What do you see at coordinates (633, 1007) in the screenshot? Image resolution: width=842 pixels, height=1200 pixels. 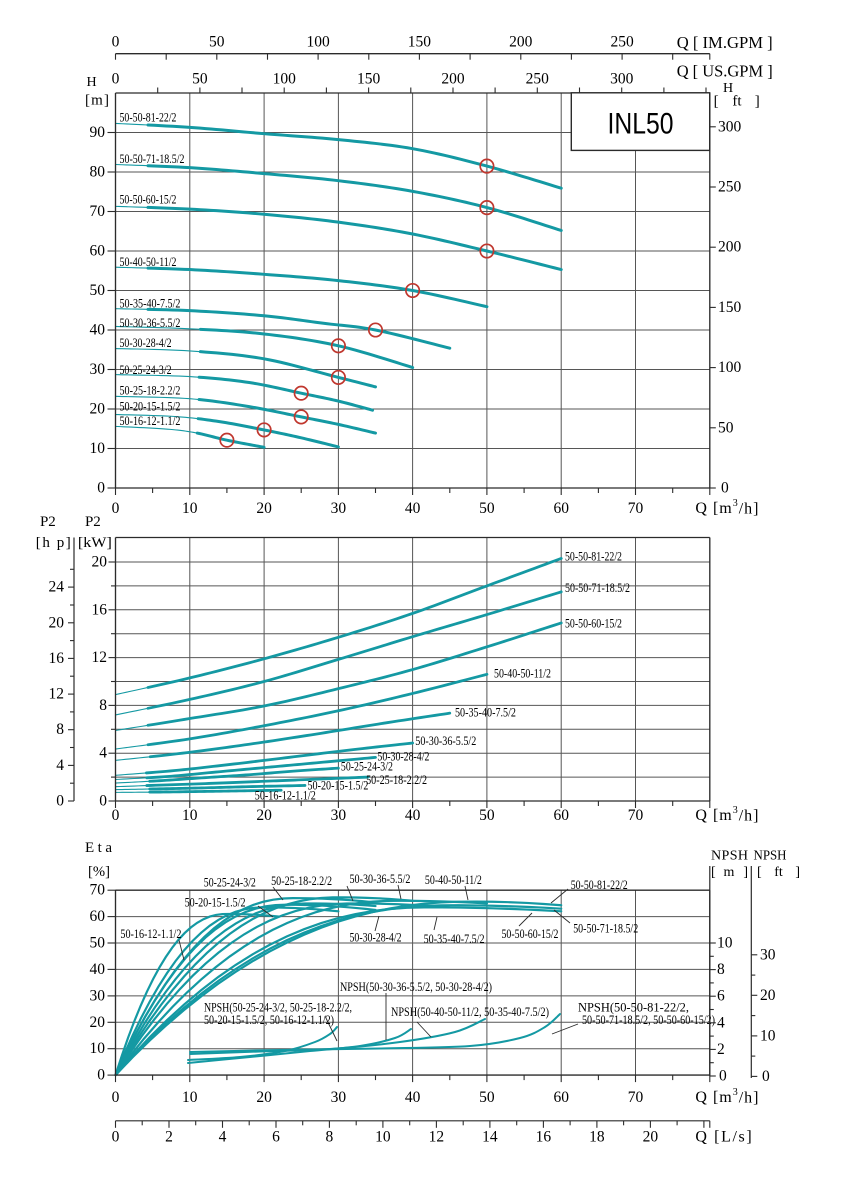 I see `svg-text: NPSH(50-50-81-22/2,` at bounding box center [633, 1007].